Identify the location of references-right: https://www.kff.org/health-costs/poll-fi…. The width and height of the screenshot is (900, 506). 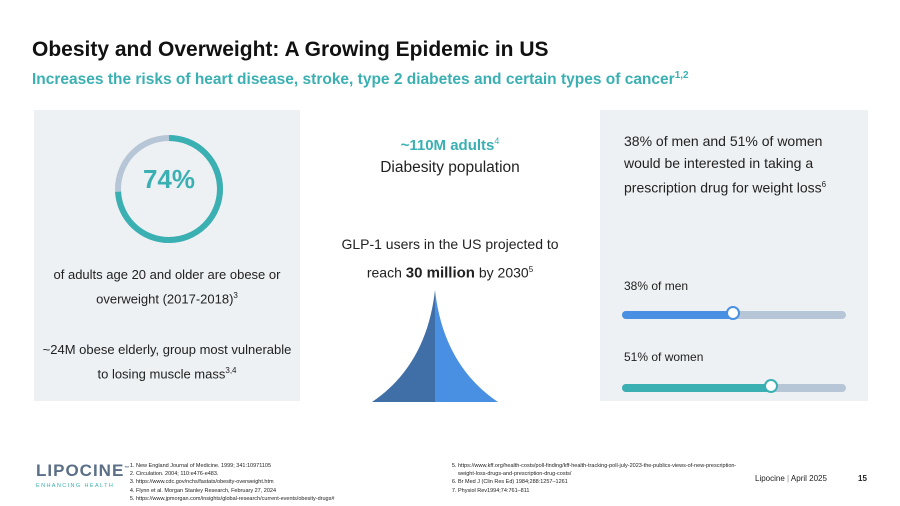
(596, 478).